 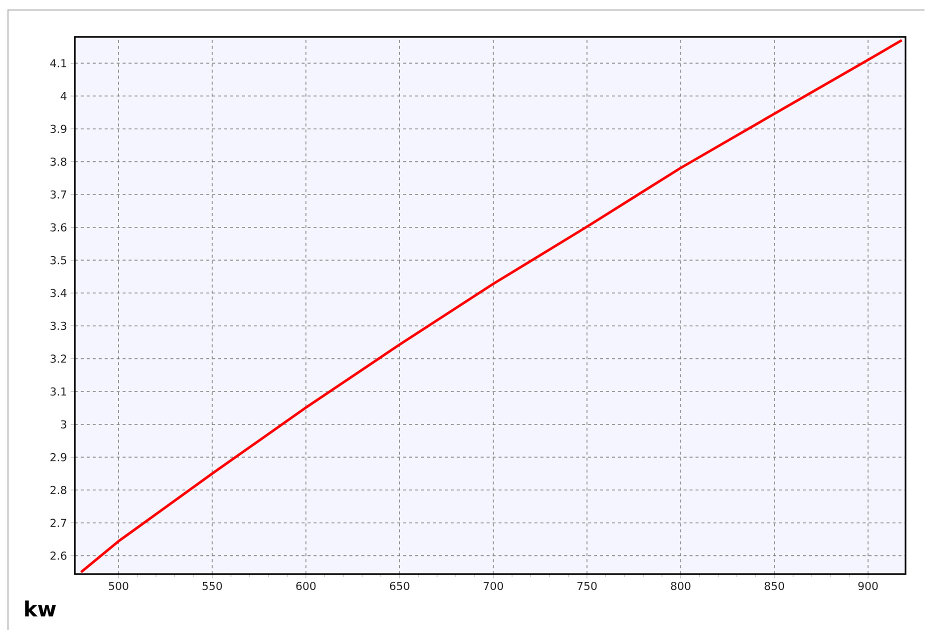 What do you see at coordinates (63, 424) in the screenshot?
I see `y-tick-label: 3` at bounding box center [63, 424].